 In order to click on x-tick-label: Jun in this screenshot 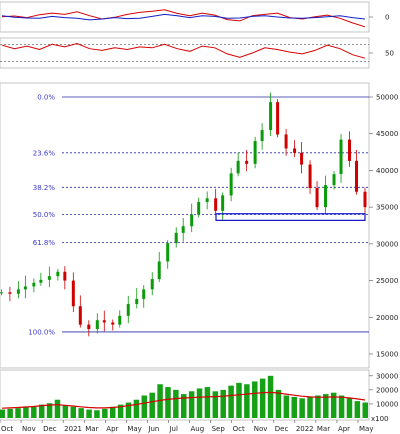, I will do `click(153, 429)`.